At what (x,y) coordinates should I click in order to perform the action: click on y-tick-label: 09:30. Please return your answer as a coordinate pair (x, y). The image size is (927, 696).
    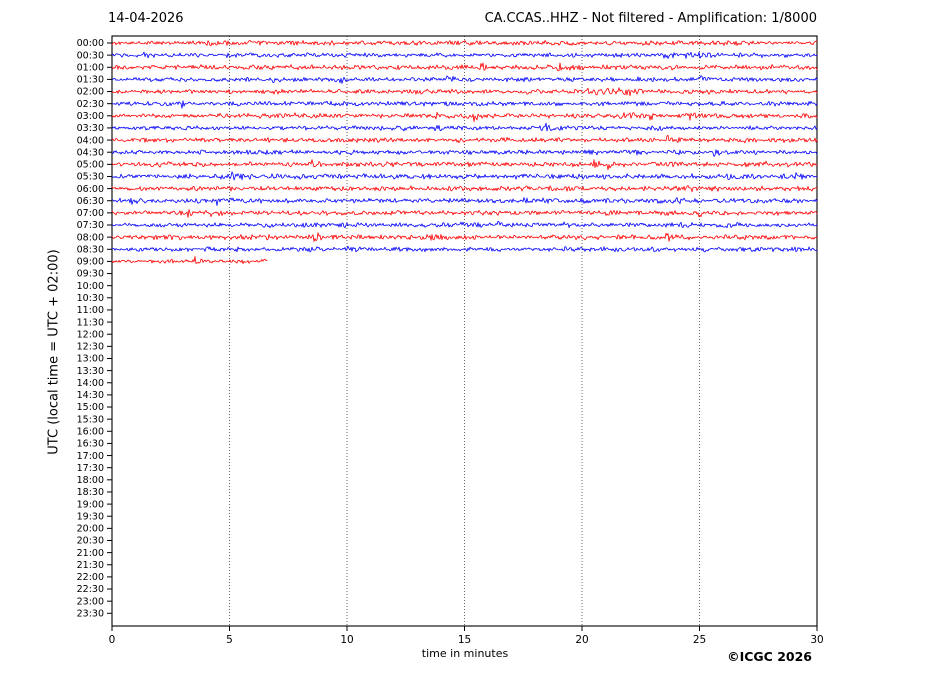
    Looking at the image, I should click on (90, 274).